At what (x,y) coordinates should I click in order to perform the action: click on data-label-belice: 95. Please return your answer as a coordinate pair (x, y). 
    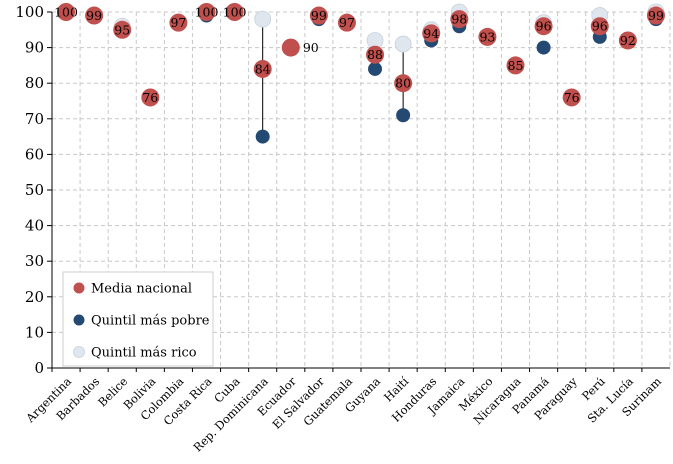
    Looking at the image, I should click on (122, 29).